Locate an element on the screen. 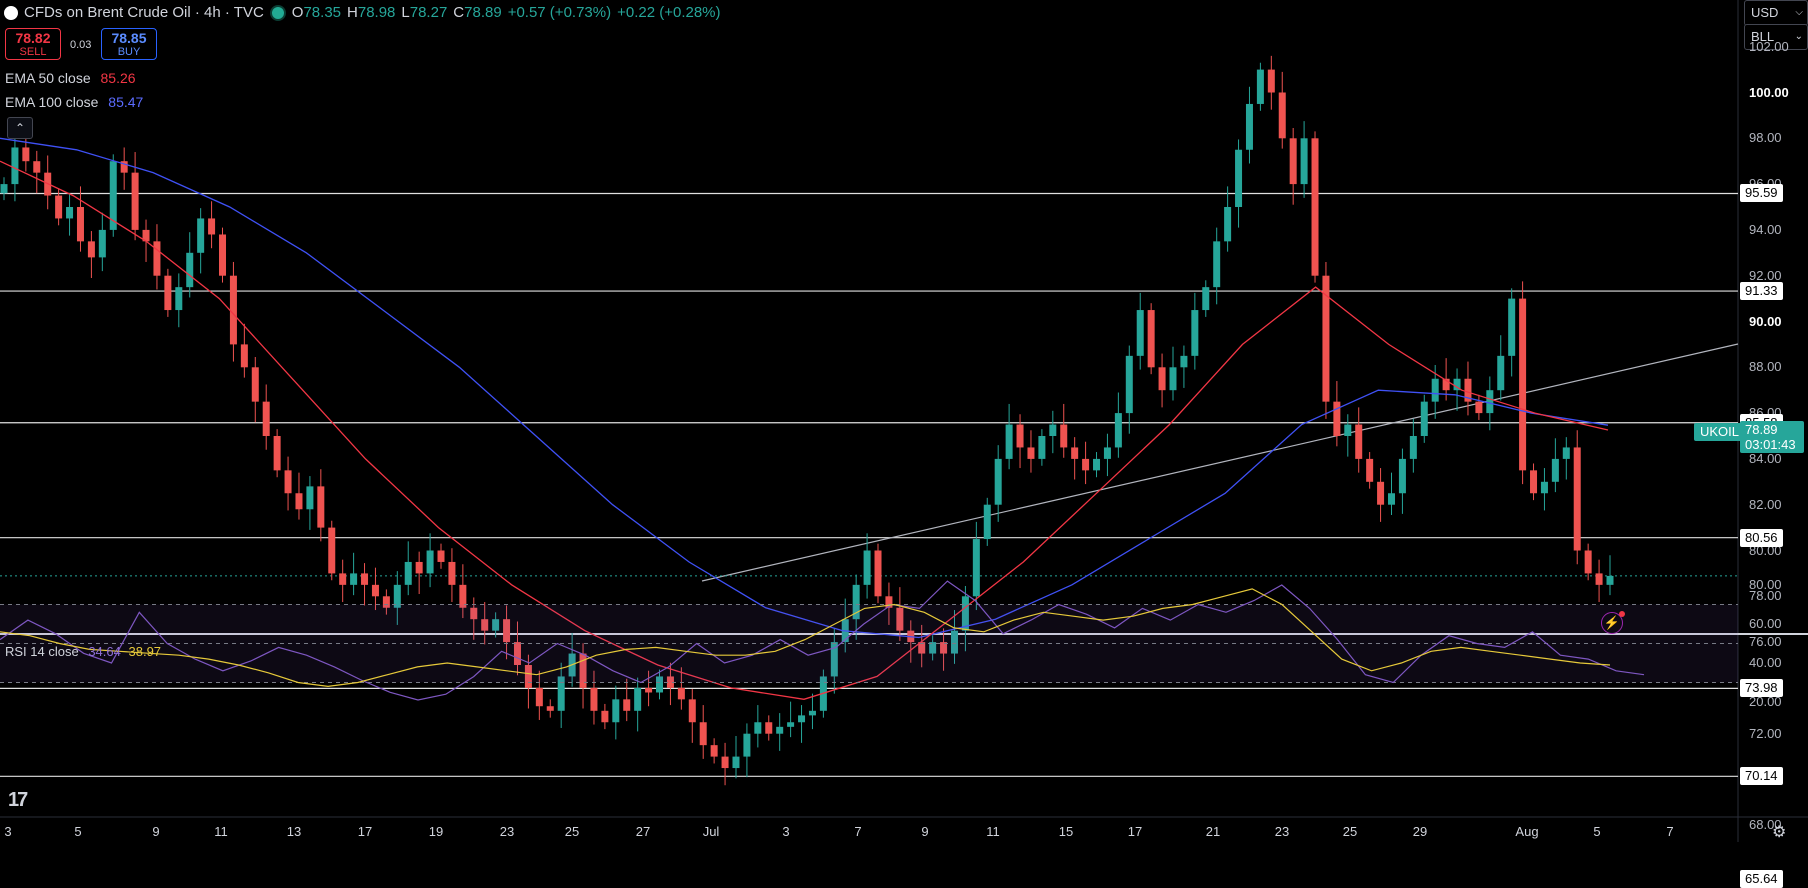  bar-countdown: 03:01:43 is located at coordinates (1770, 444).